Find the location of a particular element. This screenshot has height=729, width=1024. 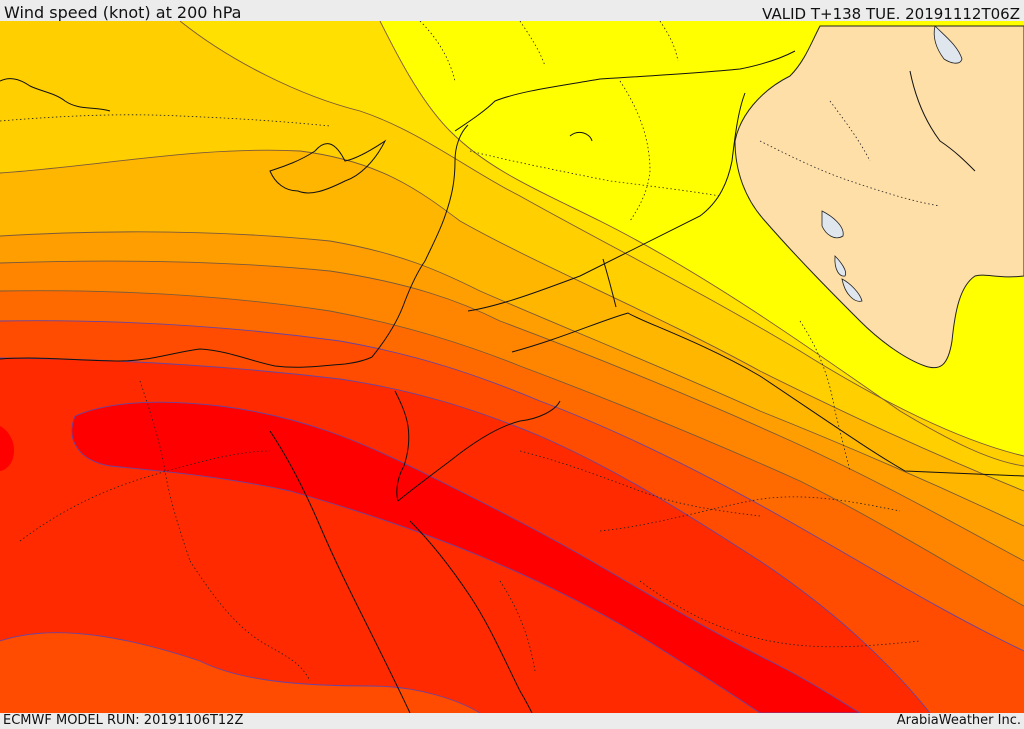

map-title: Wind speed (knot) at 200 hPa is located at coordinates (123, 12).